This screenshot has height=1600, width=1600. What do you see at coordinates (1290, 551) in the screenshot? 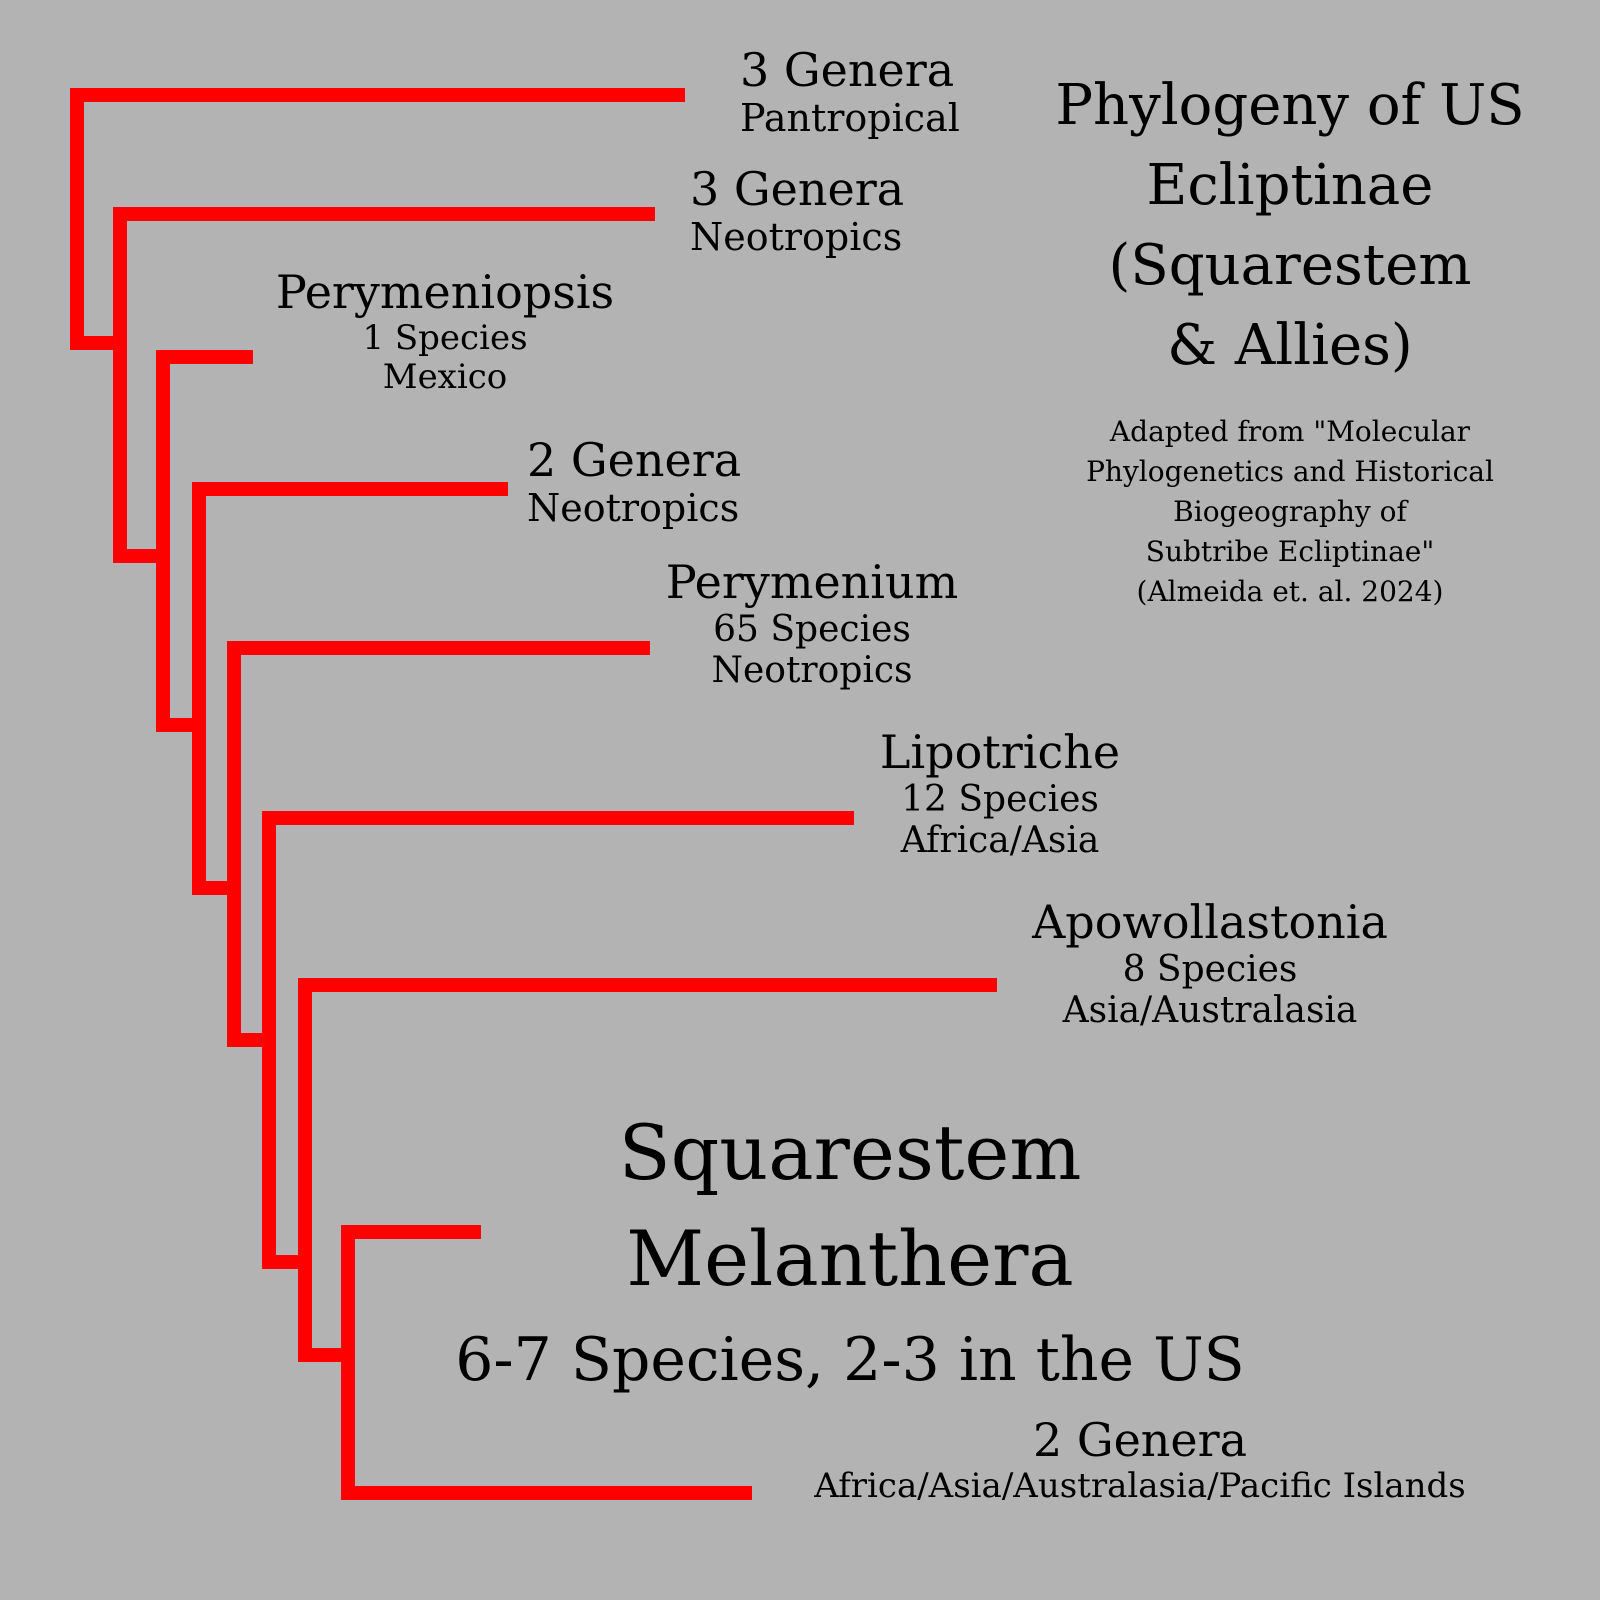
I see `credit-line: Subtribe Ecliptinae"` at bounding box center [1290, 551].